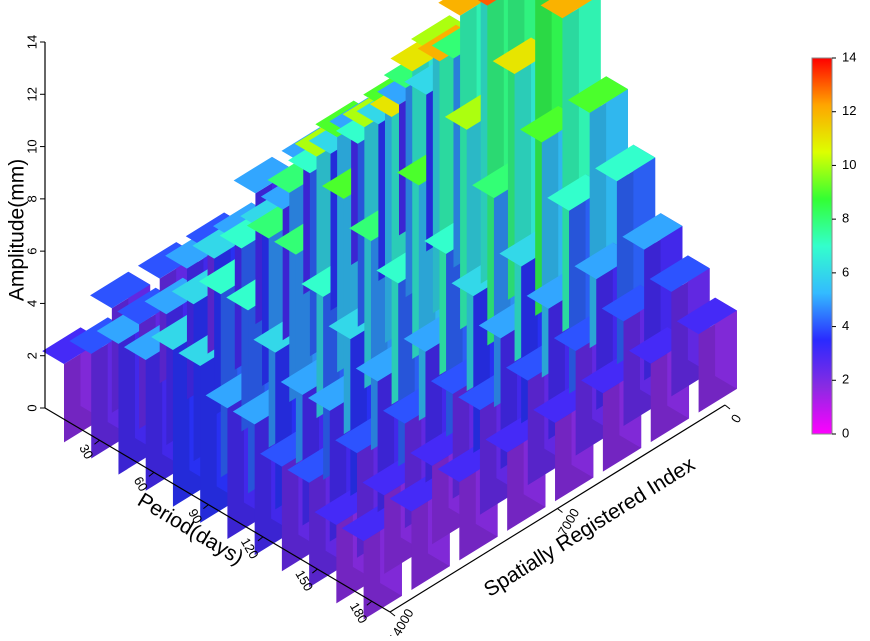 This screenshot has height=641, width=870. What do you see at coordinates (845, 271) in the screenshot?
I see `colorbar-tick-label: 6` at bounding box center [845, 271].